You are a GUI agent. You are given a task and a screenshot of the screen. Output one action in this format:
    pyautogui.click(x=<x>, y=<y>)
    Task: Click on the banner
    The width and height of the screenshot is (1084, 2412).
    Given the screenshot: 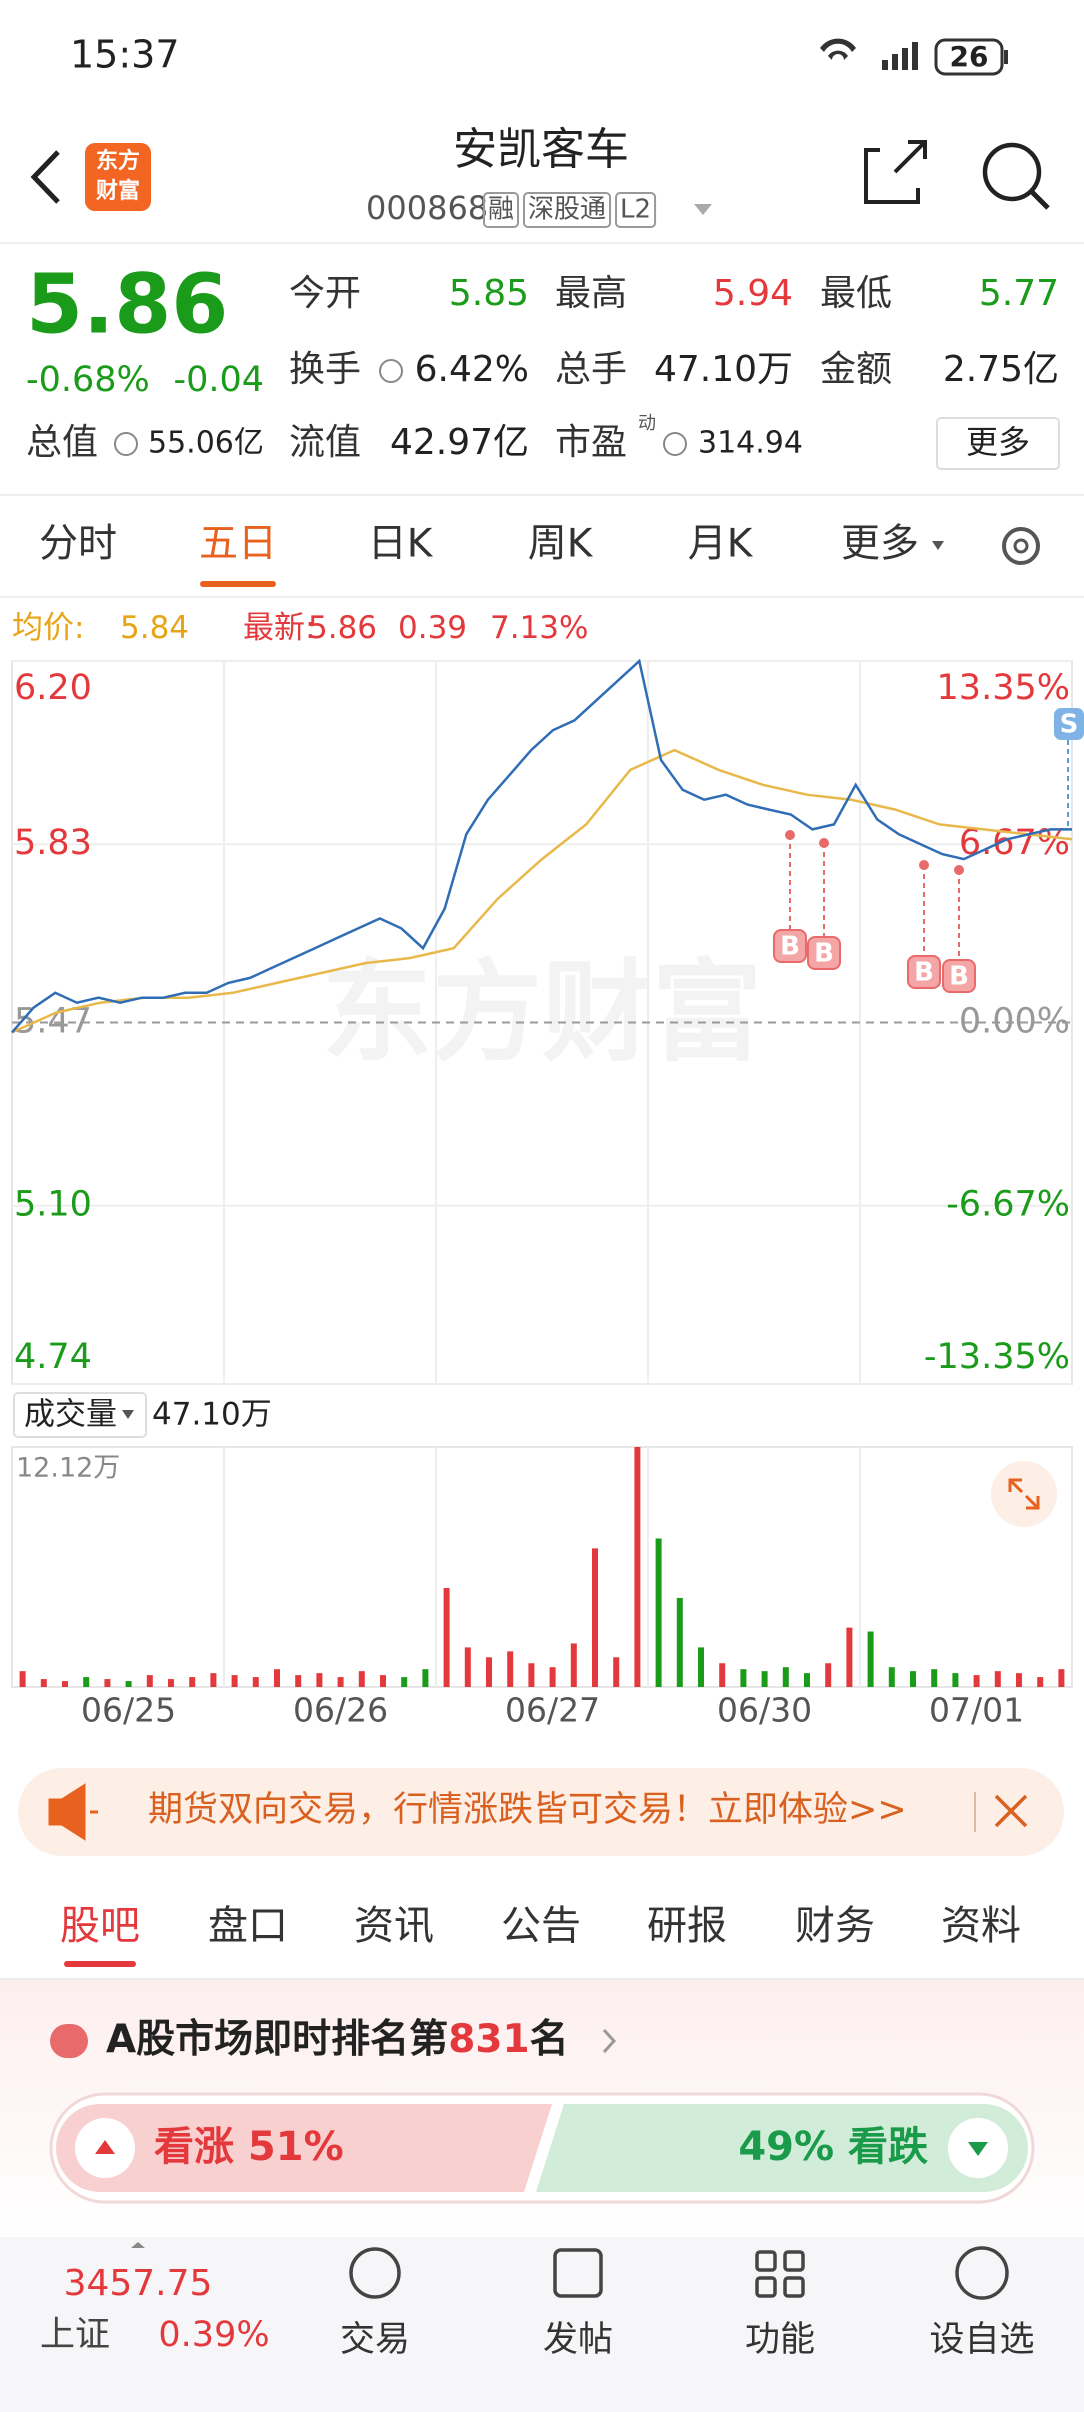 What is the action you would take?
    pyautogui.click(x=541, y=1812)
    